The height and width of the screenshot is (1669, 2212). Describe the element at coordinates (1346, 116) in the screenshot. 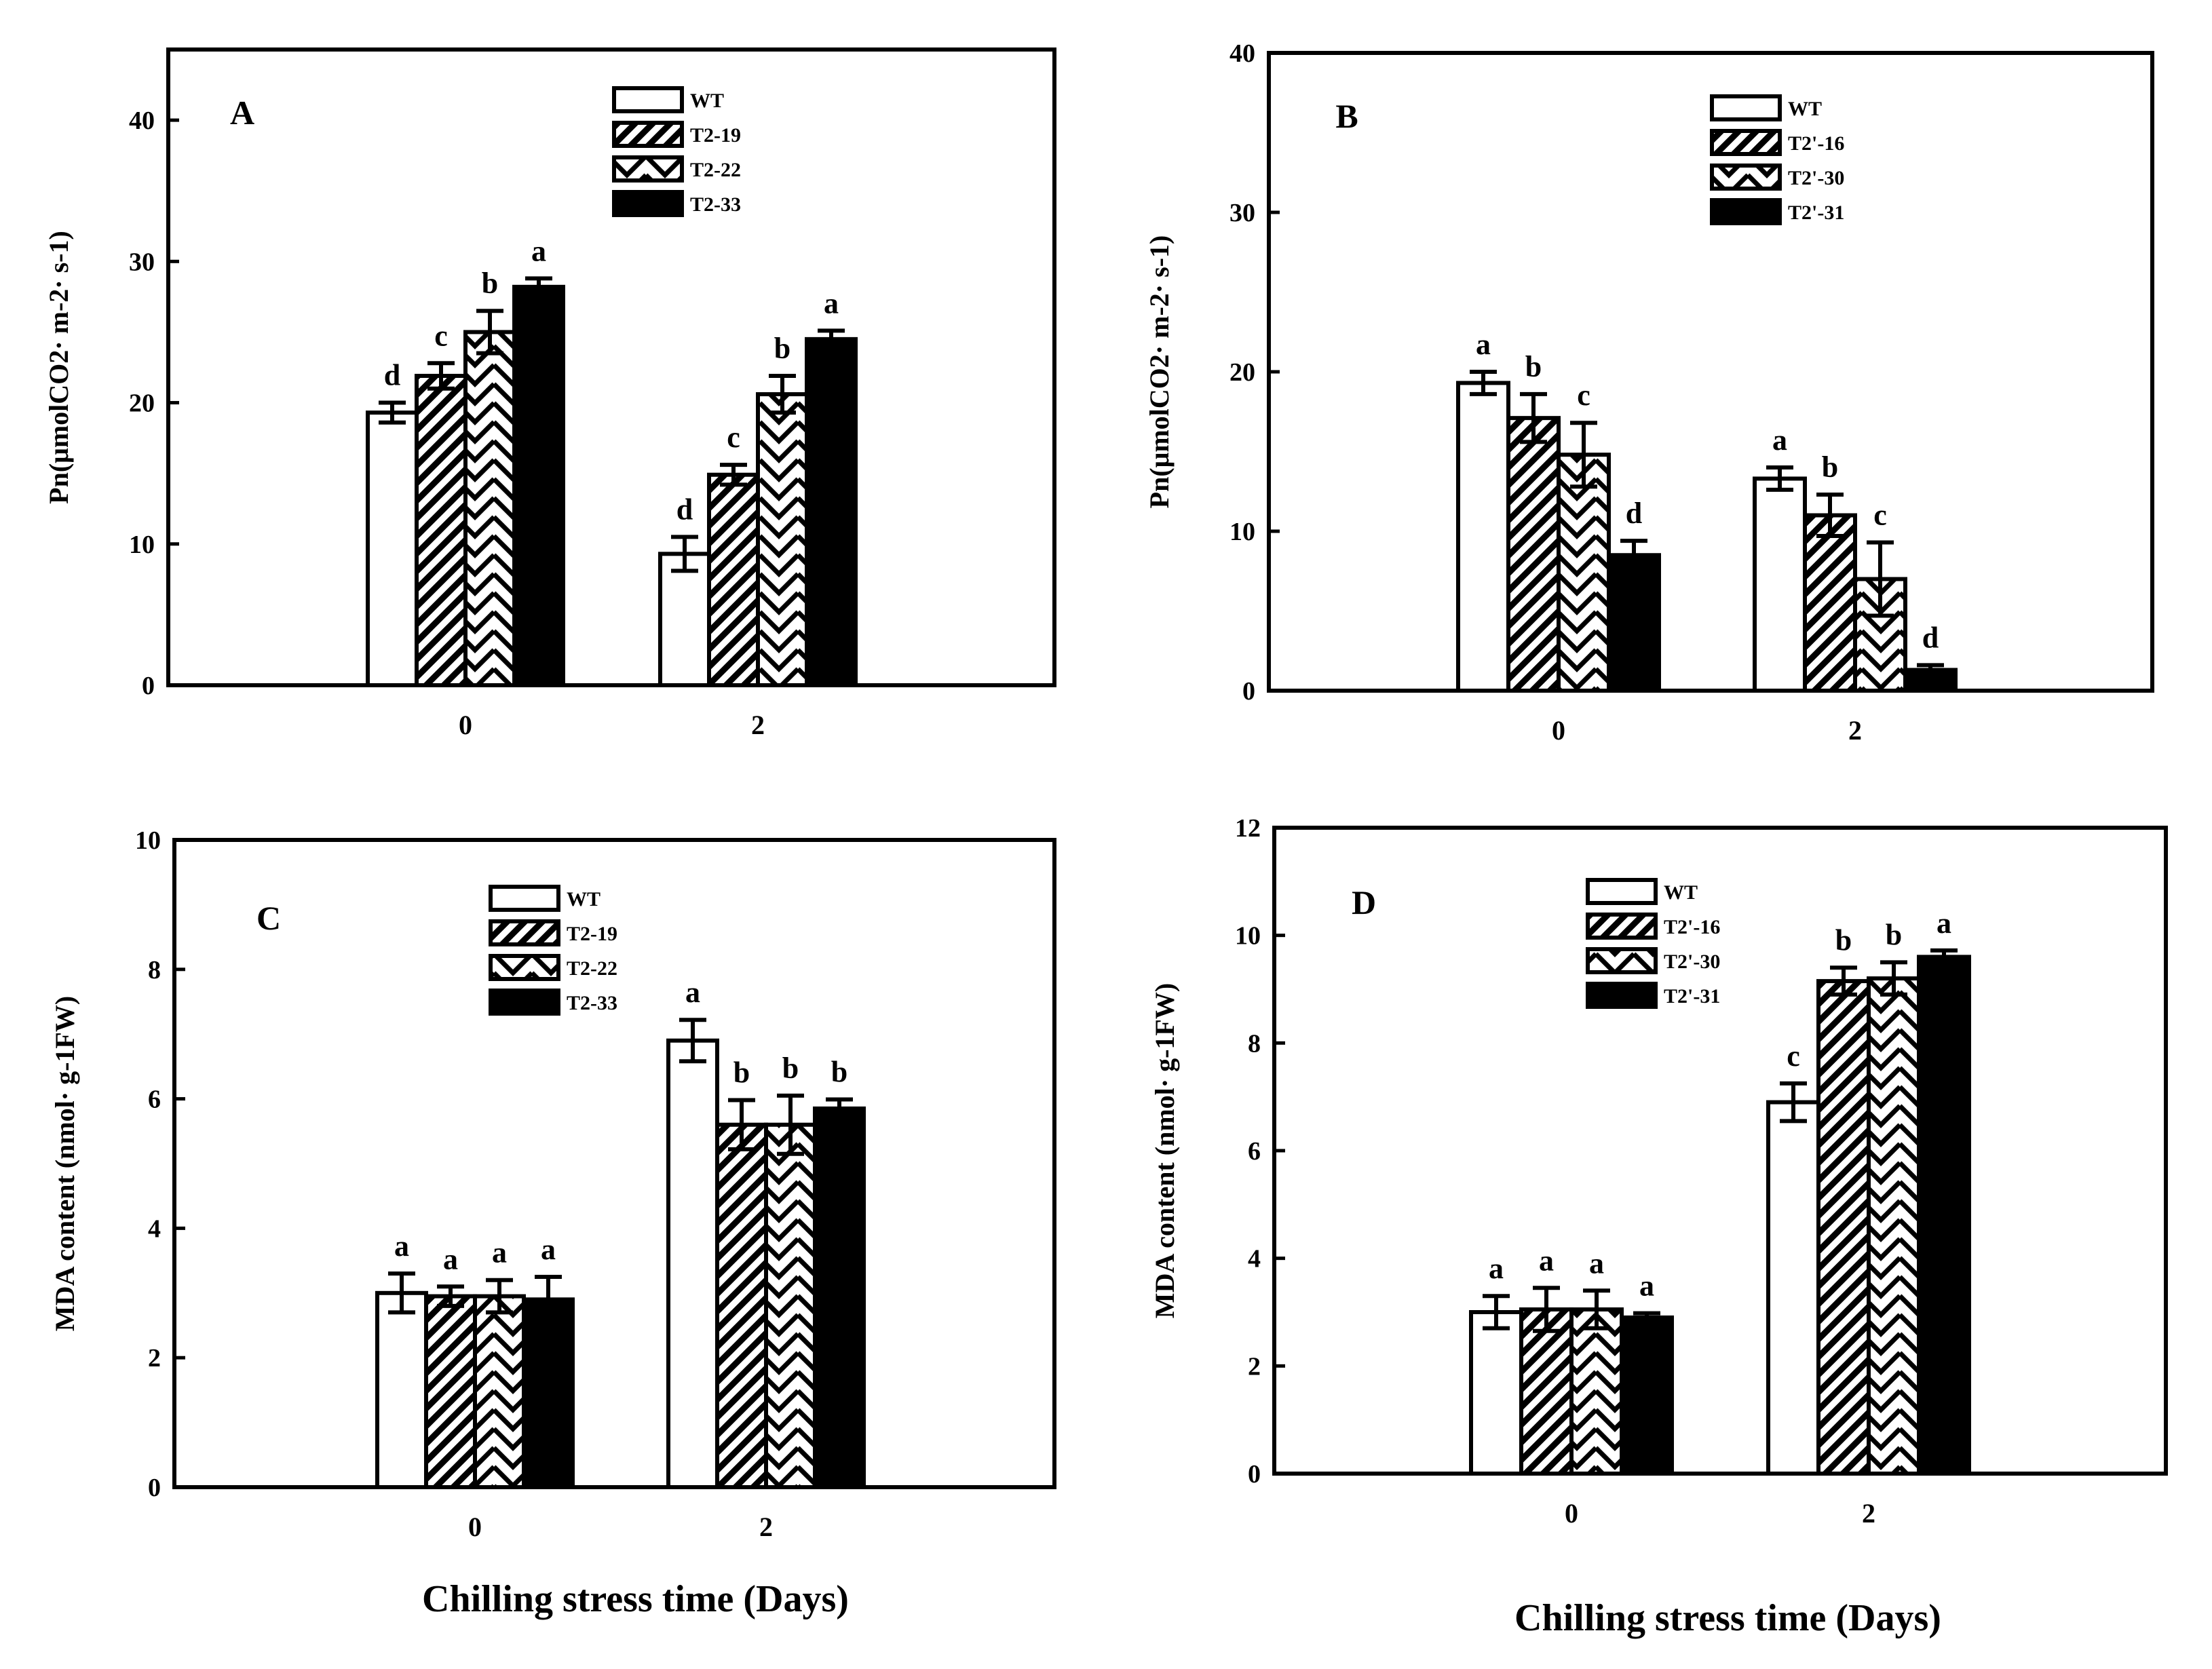

I see `panel-letter: B` at that location.